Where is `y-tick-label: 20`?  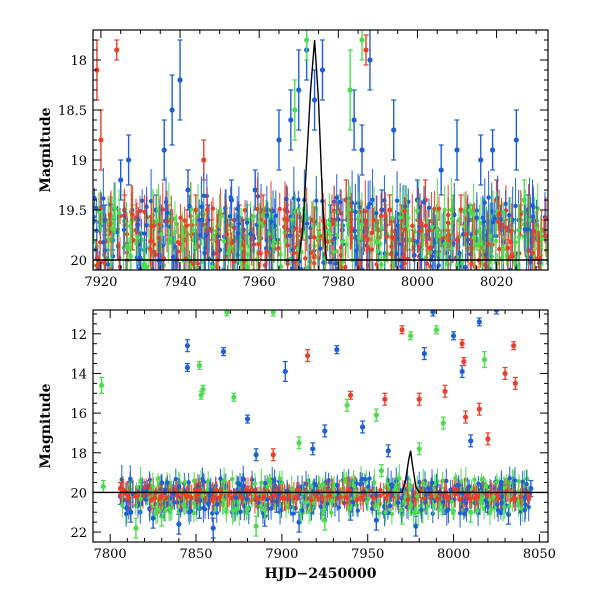 y-tick-label: 20 is located at coordinates (78, 493).